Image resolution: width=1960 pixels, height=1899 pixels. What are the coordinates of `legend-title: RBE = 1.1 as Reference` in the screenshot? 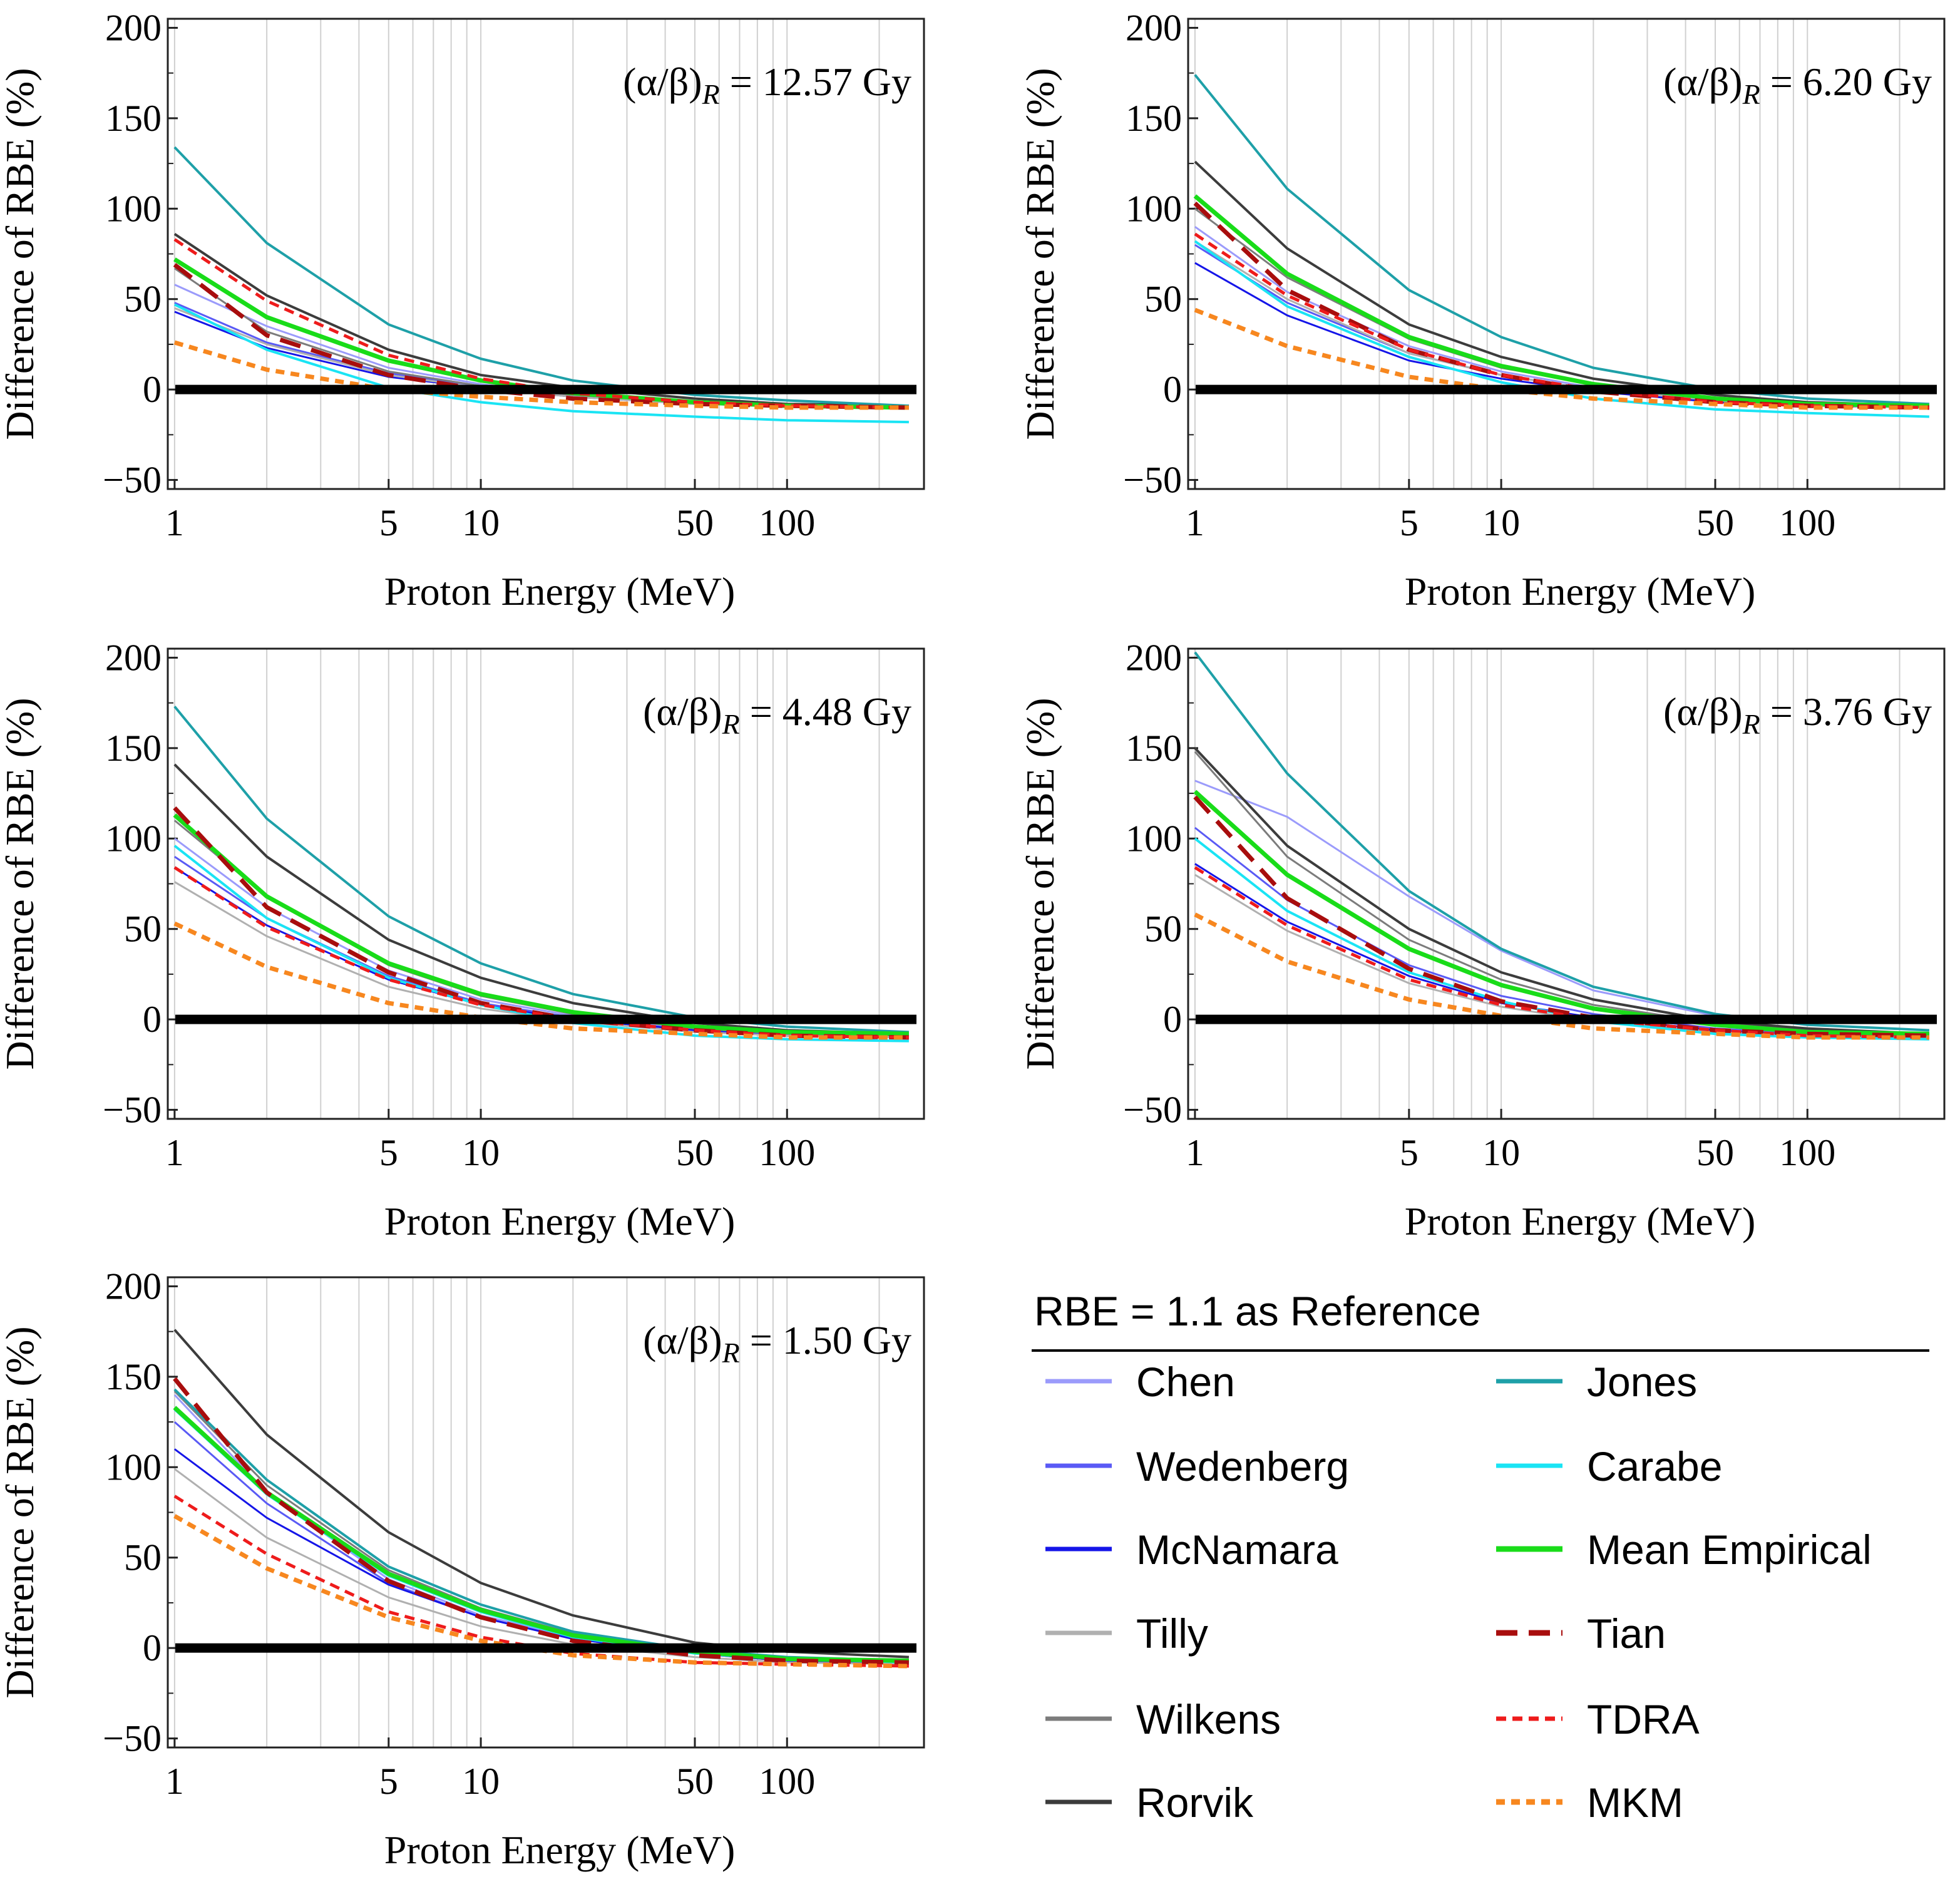 It's located at (1257, 1311).